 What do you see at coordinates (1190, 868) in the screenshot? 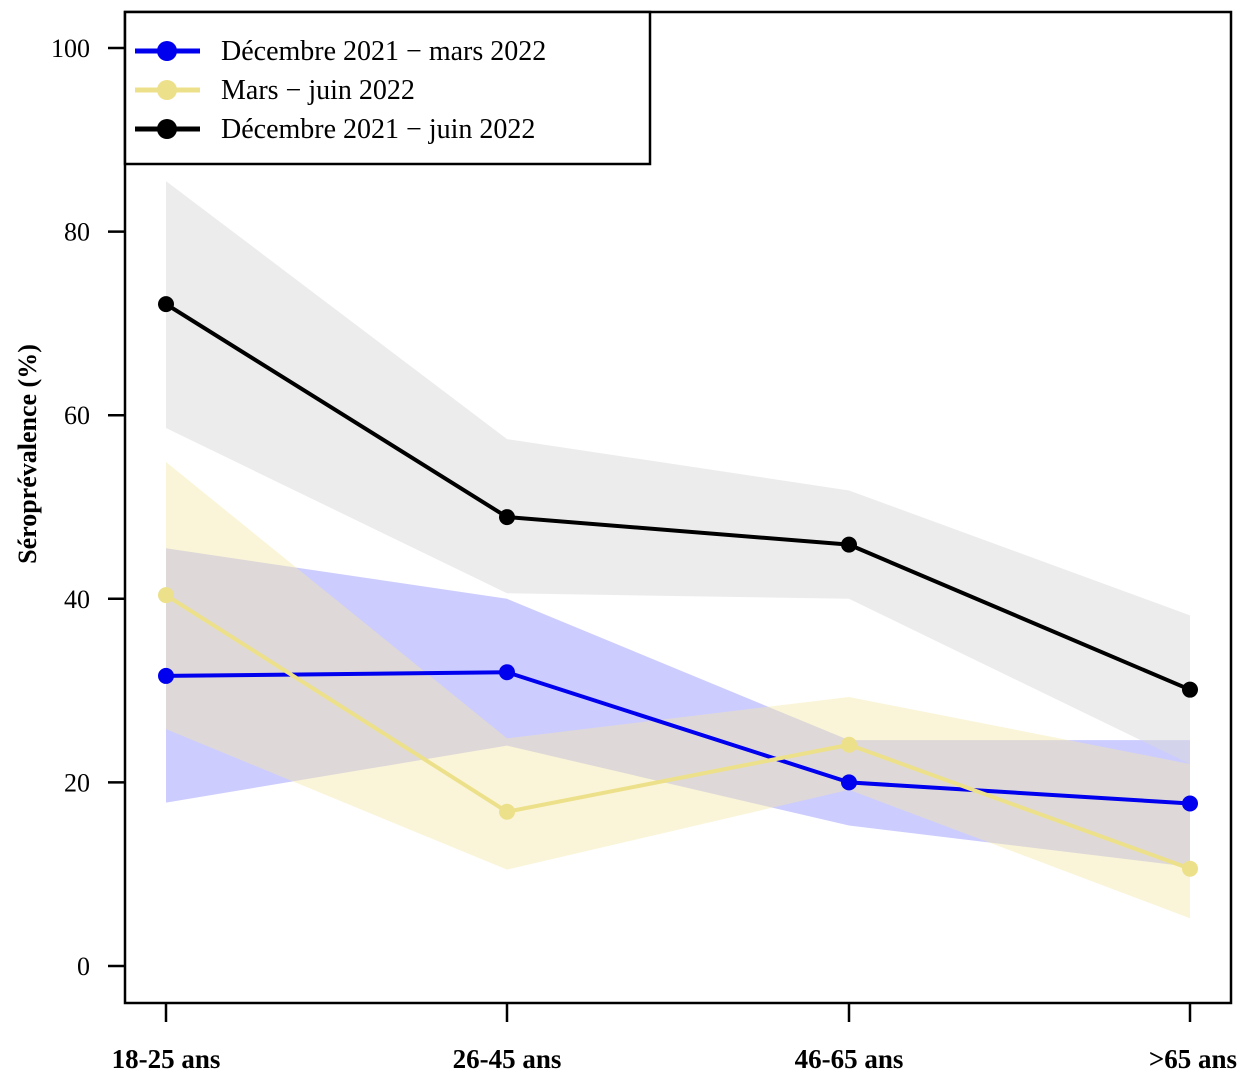
I see `series-2-point-65-ans` at bounding box center [1190, 868].